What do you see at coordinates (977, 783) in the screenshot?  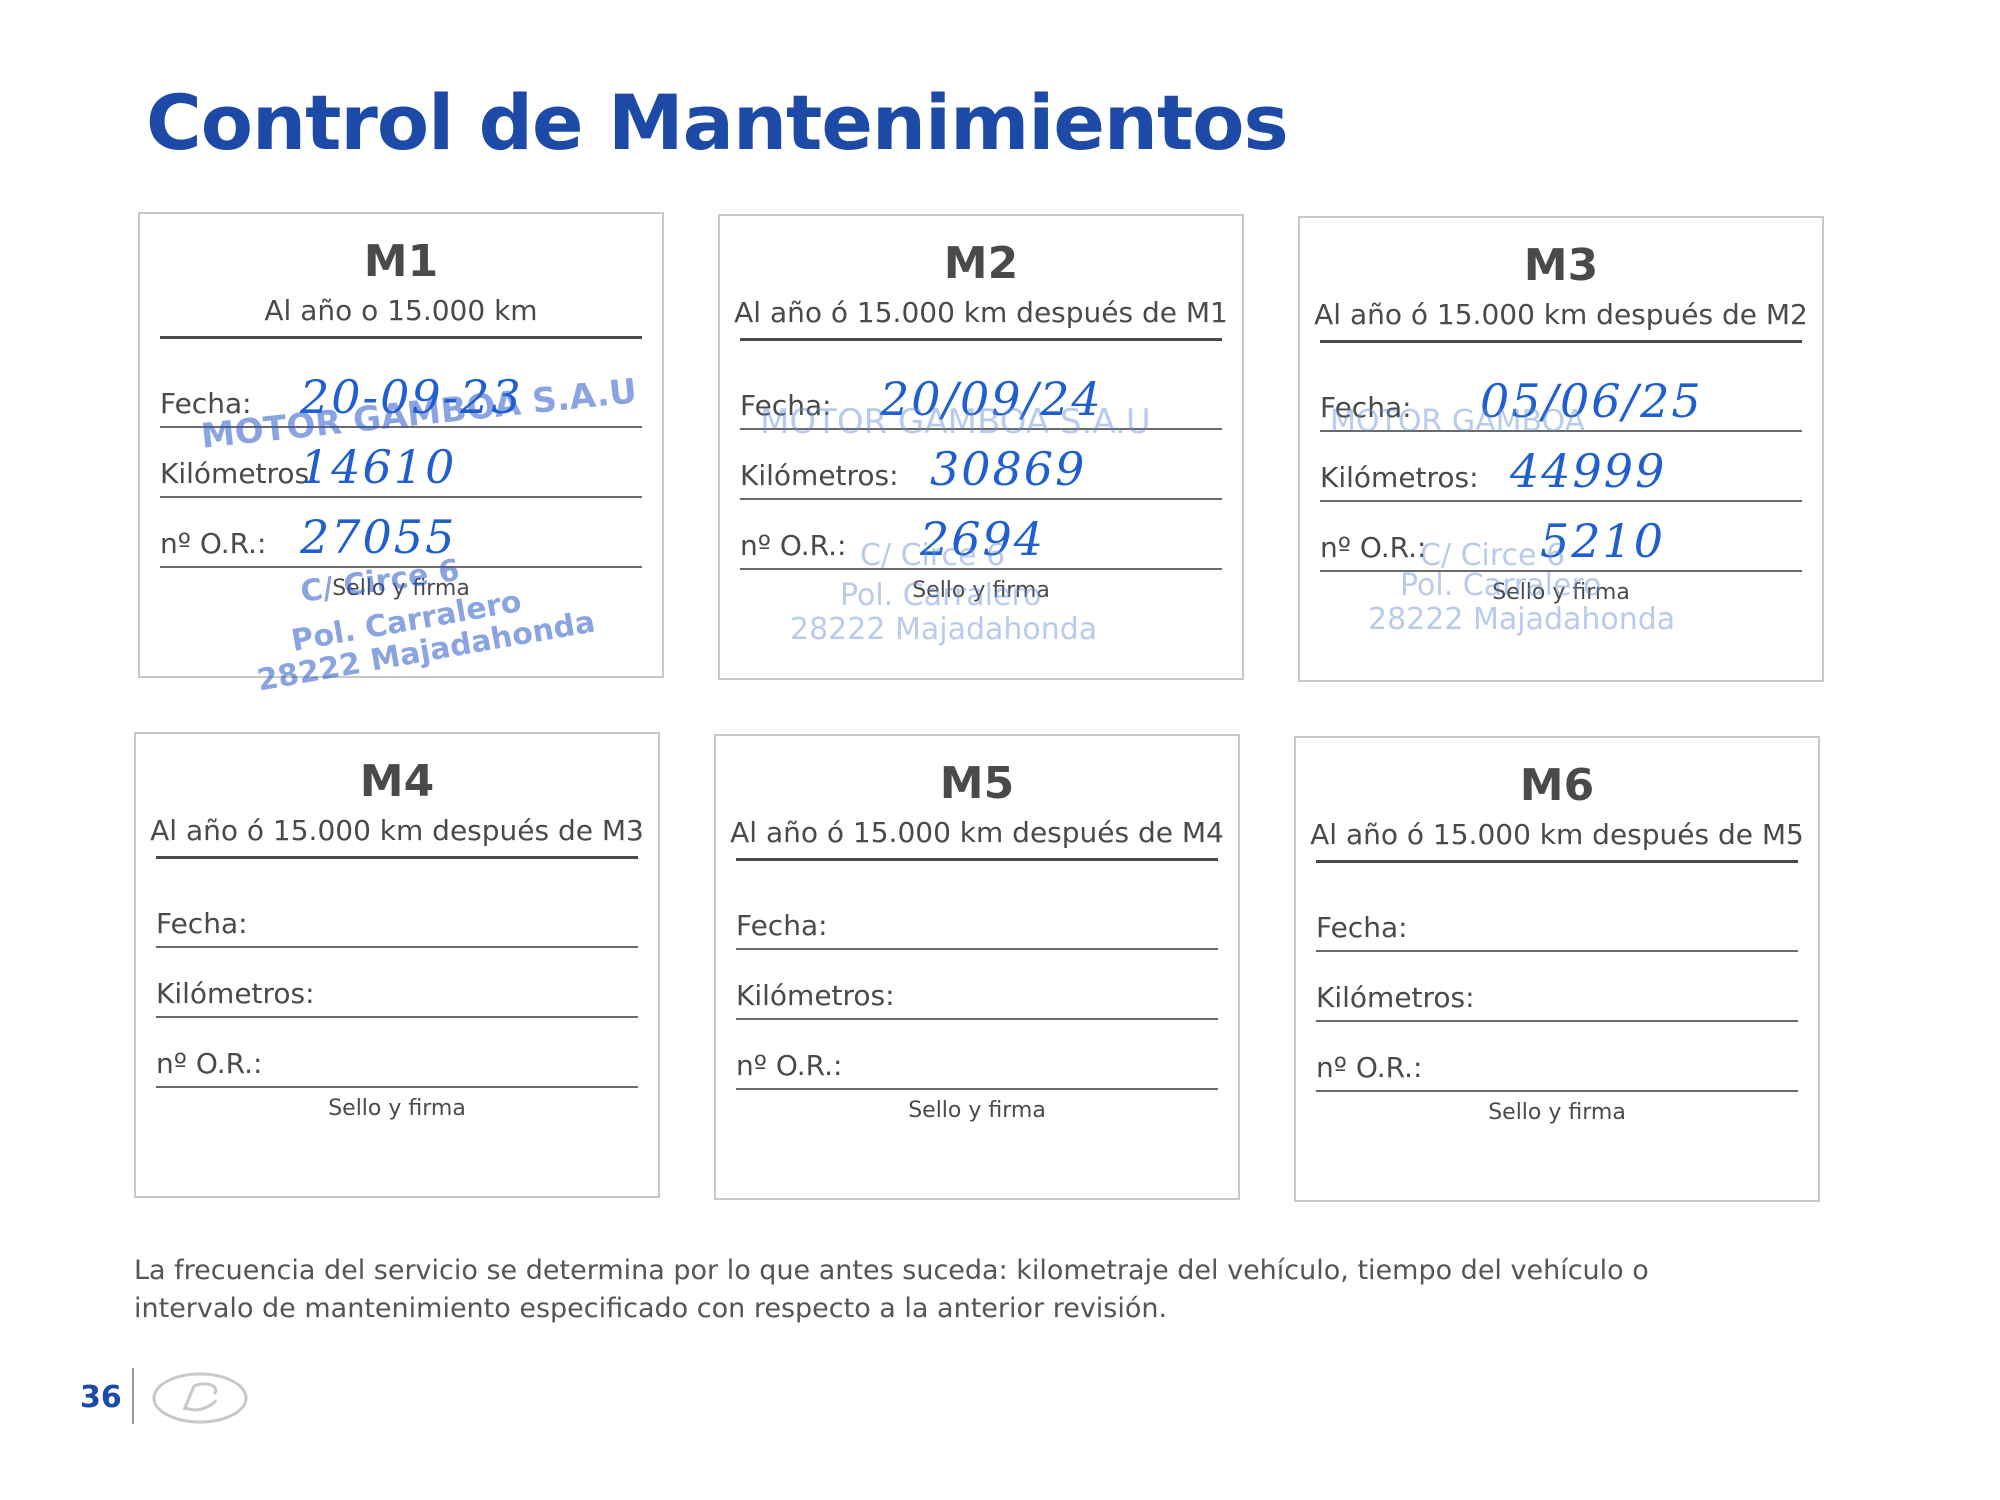 I see `card-code: M5` at bounding box center [977, 783].